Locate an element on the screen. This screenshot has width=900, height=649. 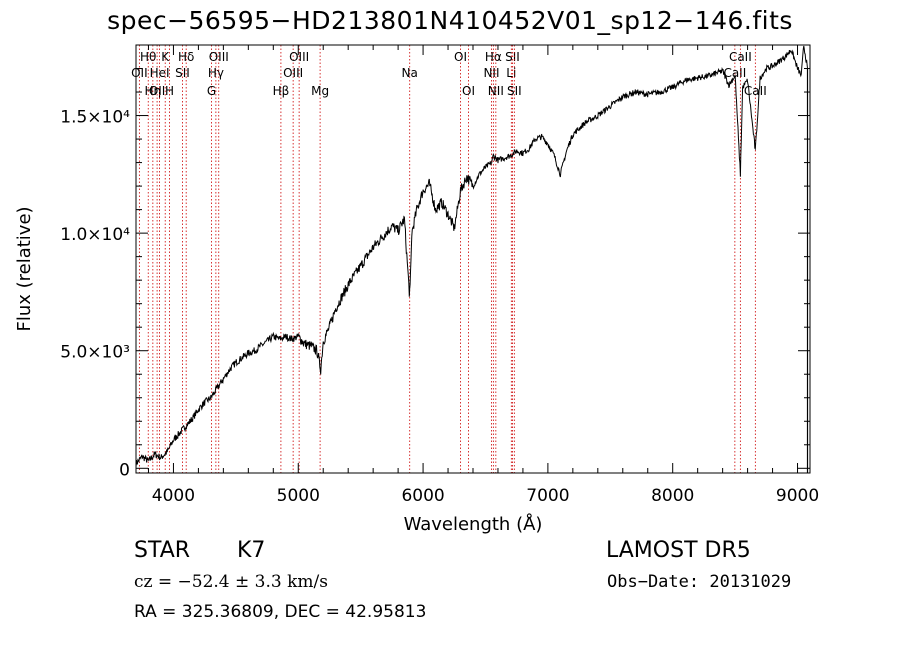
x-axis-label: Wavelength (Å) is located at coordinates (473, 524).